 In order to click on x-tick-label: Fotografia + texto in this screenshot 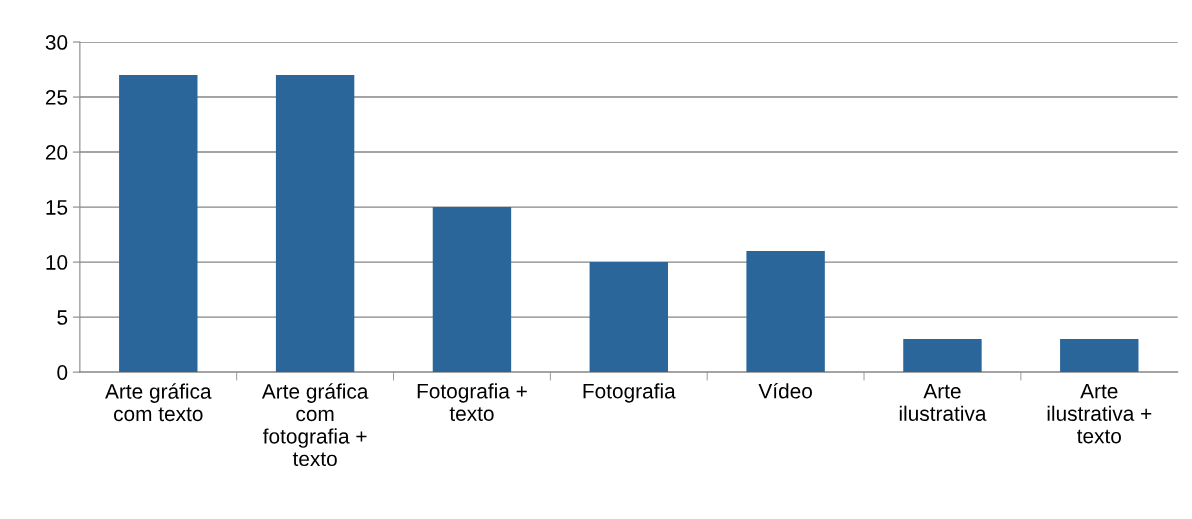, I will do `click(472, 402)`.